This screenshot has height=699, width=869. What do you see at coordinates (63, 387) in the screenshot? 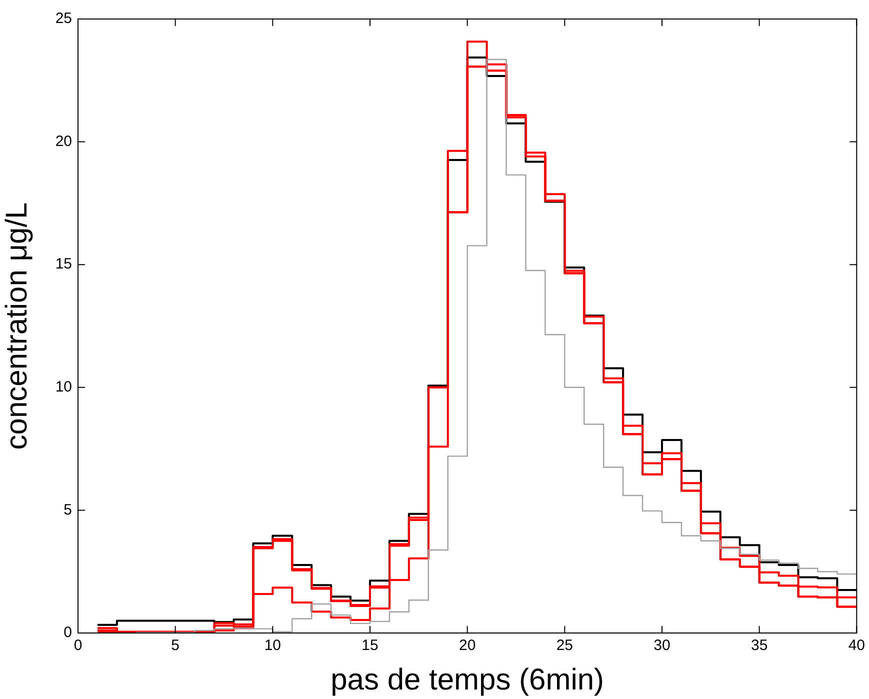
I see `y-tick-label: 10` at bounding box center [63, 387].